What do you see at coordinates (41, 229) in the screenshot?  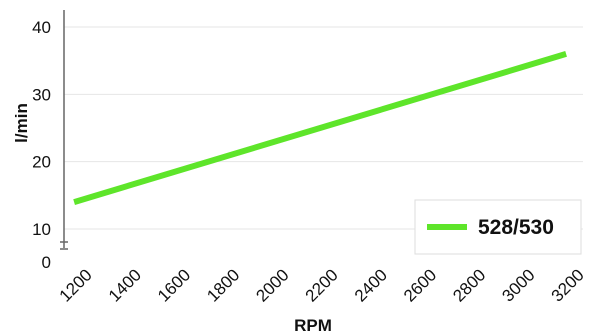 I see `y-tick-label: 10` at bounding box center [41, 229].